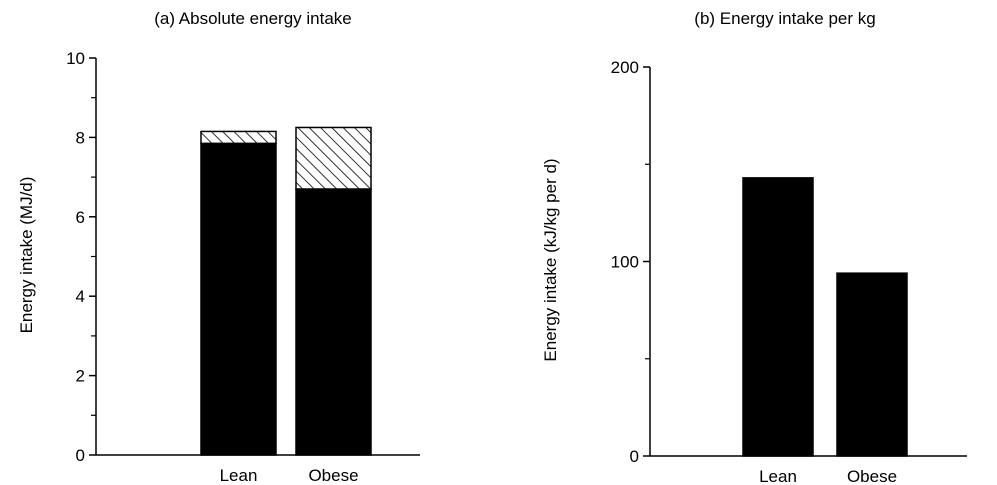  I want to click on chart-b-bar-lean-solid, so click(778, 317).